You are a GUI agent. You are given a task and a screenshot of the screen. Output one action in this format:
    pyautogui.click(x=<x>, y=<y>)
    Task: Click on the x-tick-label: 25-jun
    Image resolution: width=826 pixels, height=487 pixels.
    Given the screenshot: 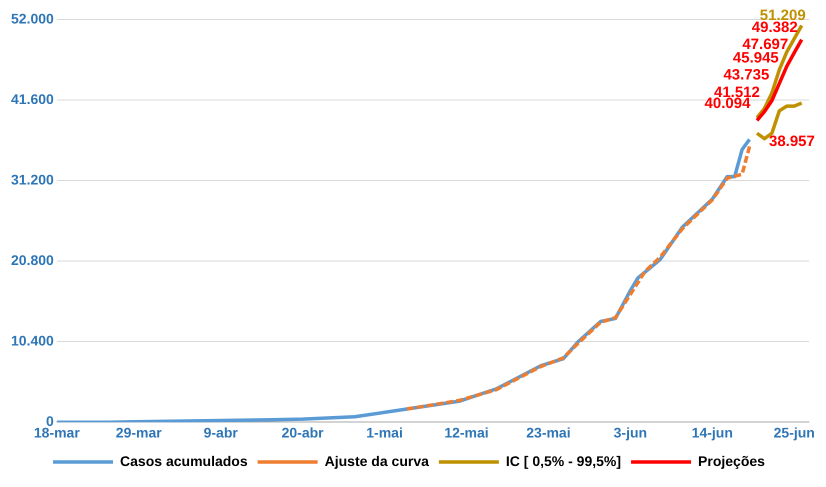 What is the action you would take?
    pyautogui.click(x=794, y=432)
    